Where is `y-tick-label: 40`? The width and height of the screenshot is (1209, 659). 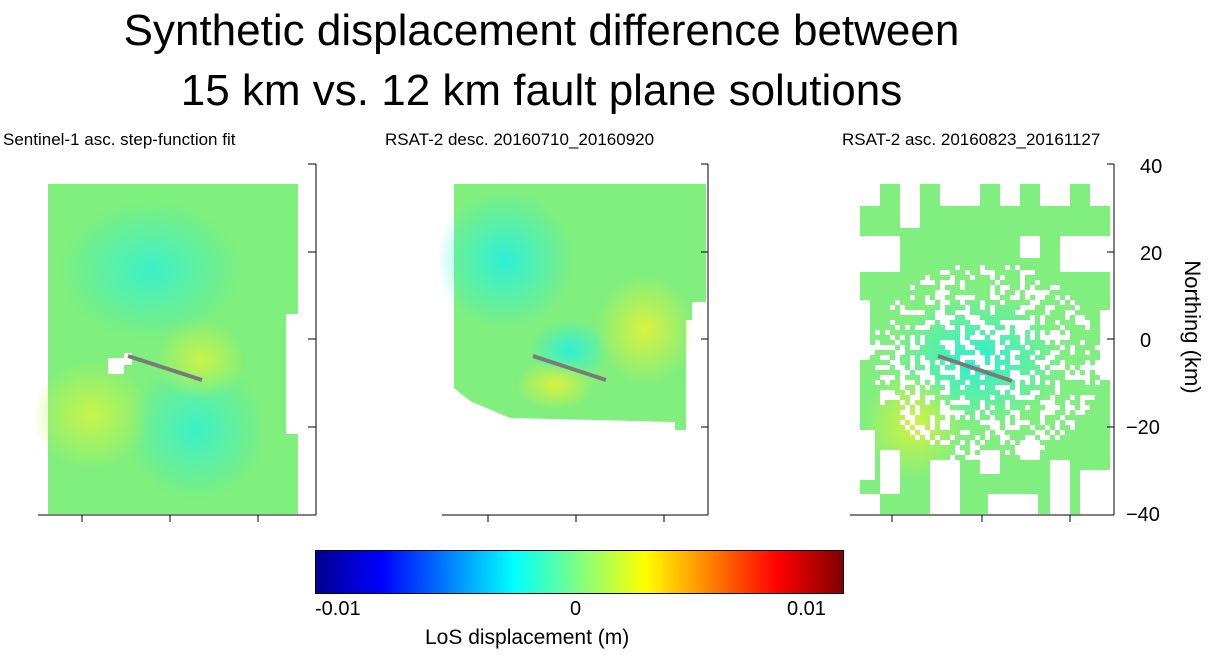
y-tick-label: 40 is located at coordinates (1151, 167).